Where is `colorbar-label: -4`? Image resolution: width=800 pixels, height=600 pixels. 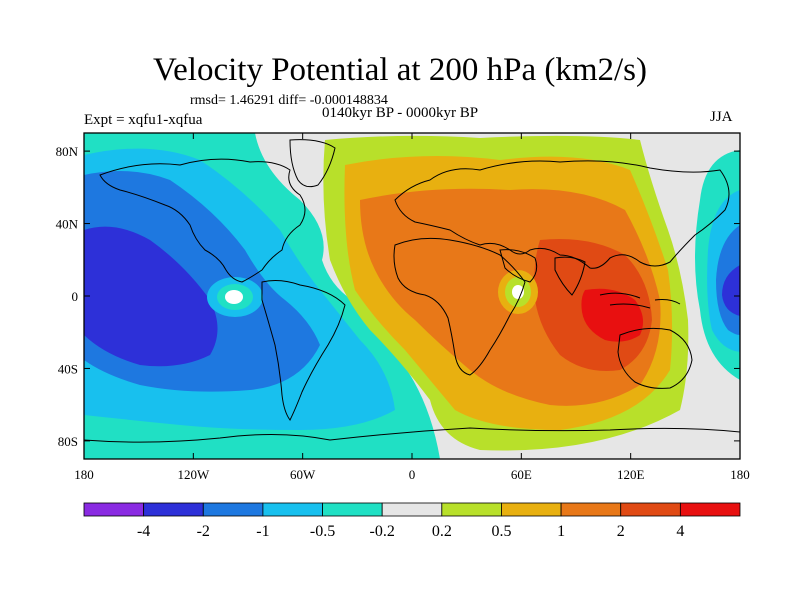 colorbar-label: -4 is located at coordinates (143, 531).